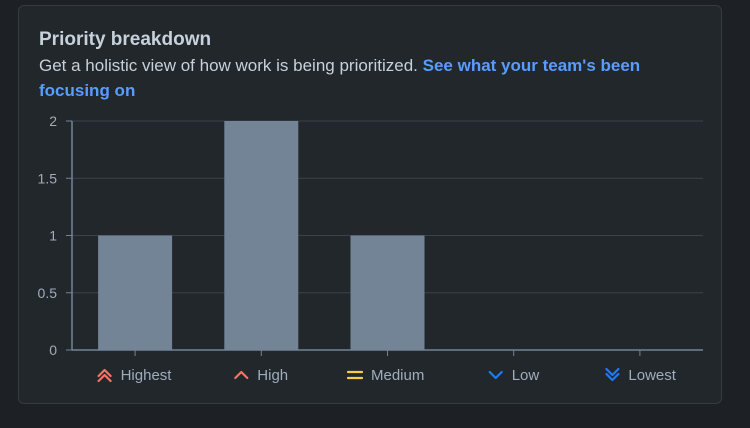 The width and height of the screenshot is (750, 428). What do you see at coordinates (612, 374) in the screenshot?
I see `lowest-priority-icon` at bounding box center [612, 374].